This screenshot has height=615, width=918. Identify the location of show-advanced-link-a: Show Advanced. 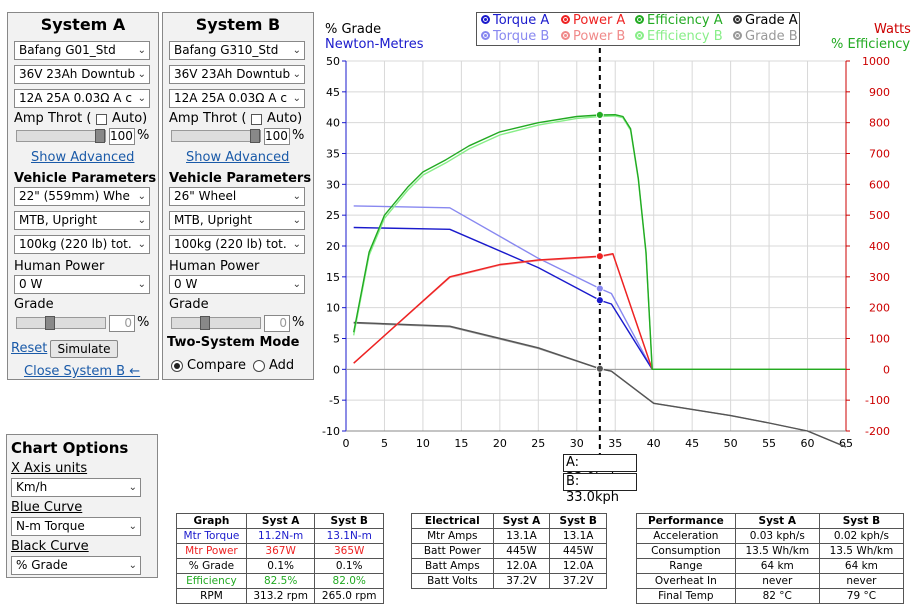
(83, 157).